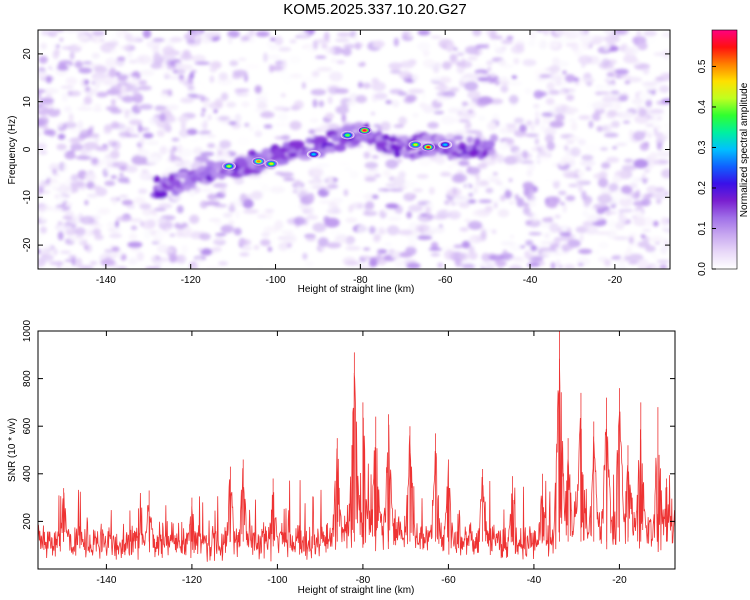 The height and width of the screenshot is (600, 750). Describe the element at coordinates (356, 590) in the screenshot. I see `snr-x-axis-label: Height of straight line (km)` at that location.